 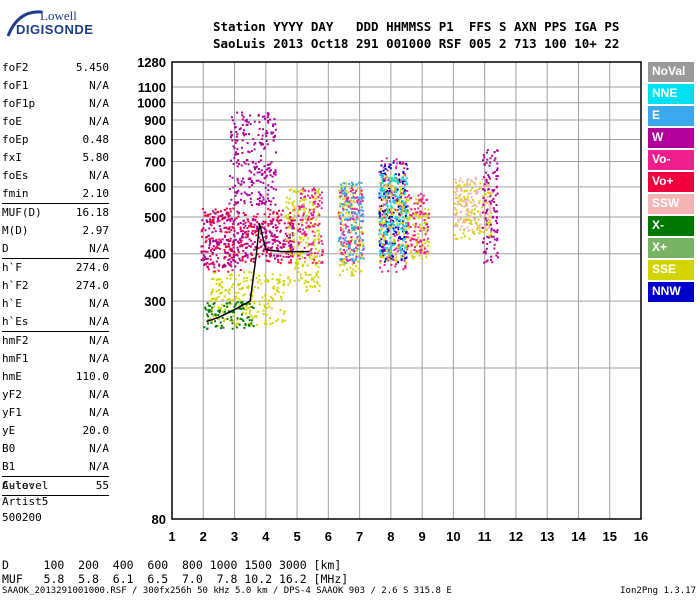 I want to click on param-value: 274.0, so click(x=92, y=285).